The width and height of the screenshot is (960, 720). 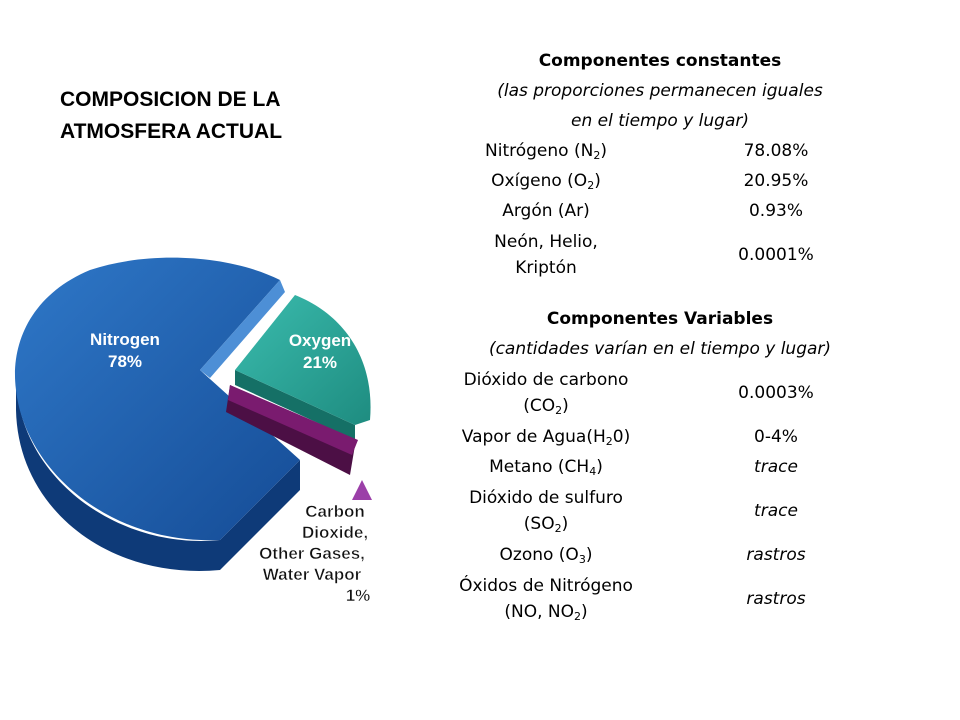 I want to click on oxygen-label: Oxygen, so click(x=320, y=340).